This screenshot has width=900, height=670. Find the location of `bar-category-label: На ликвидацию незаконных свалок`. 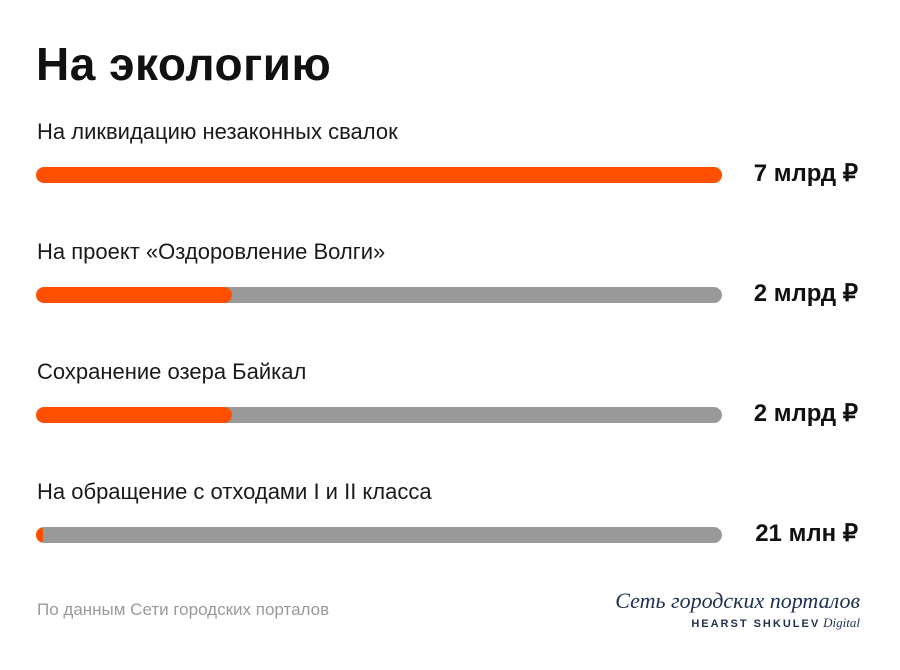

bar-category-label: На ликвидацию незаконных свалок is located at coordinates (217, 131).